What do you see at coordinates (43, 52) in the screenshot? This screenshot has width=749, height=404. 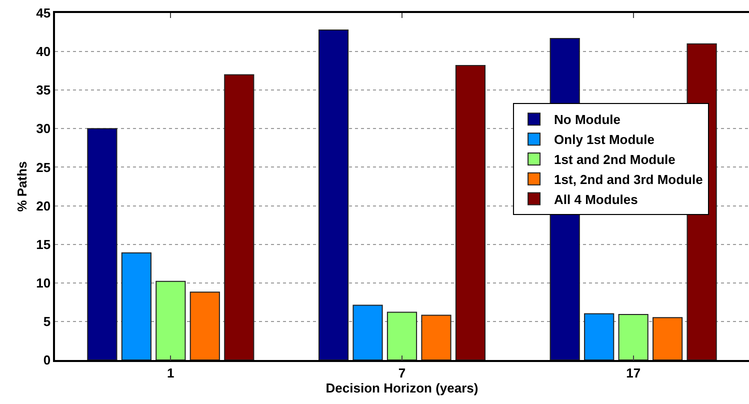 I see `y-tick-label: 40` at bounding box center [43, 52].